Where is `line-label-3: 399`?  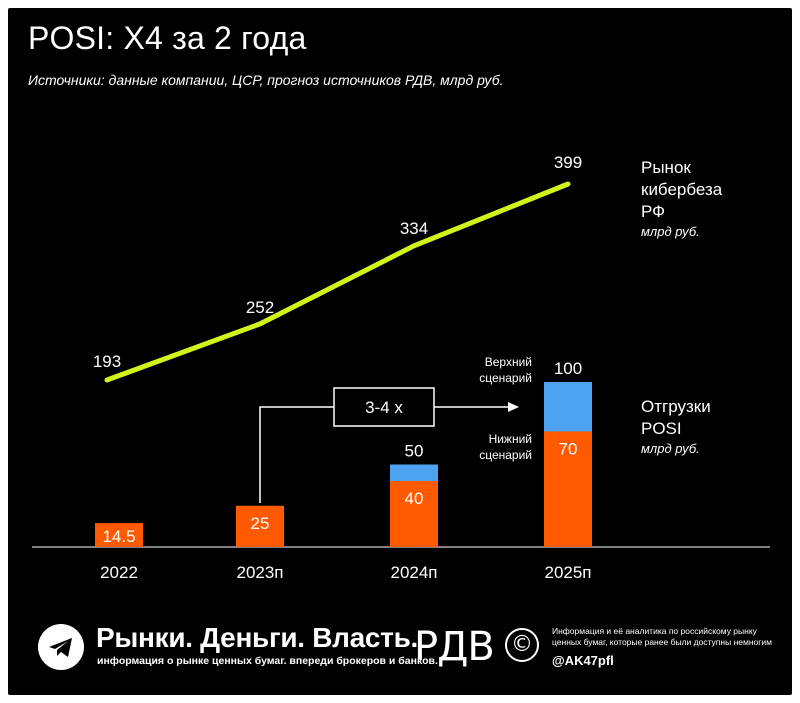 line-label-3: 399 is located at coordinates (568, 162).